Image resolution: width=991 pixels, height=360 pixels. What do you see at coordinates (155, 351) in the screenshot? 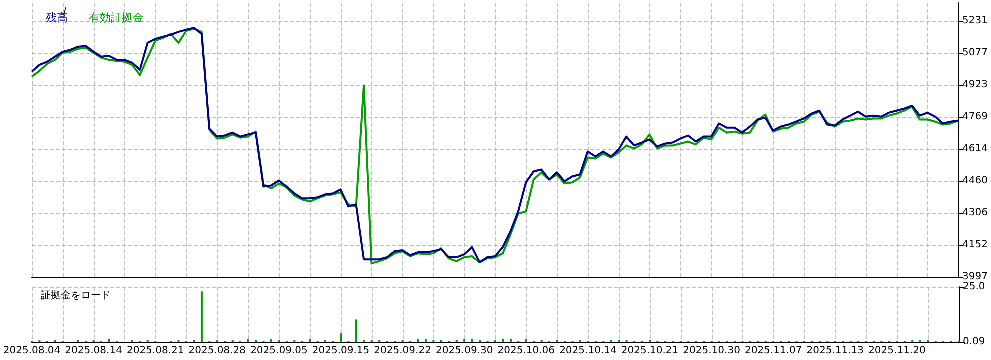
I see `x-tick-label: 2025.08.21` at bounding box center [155, 351].